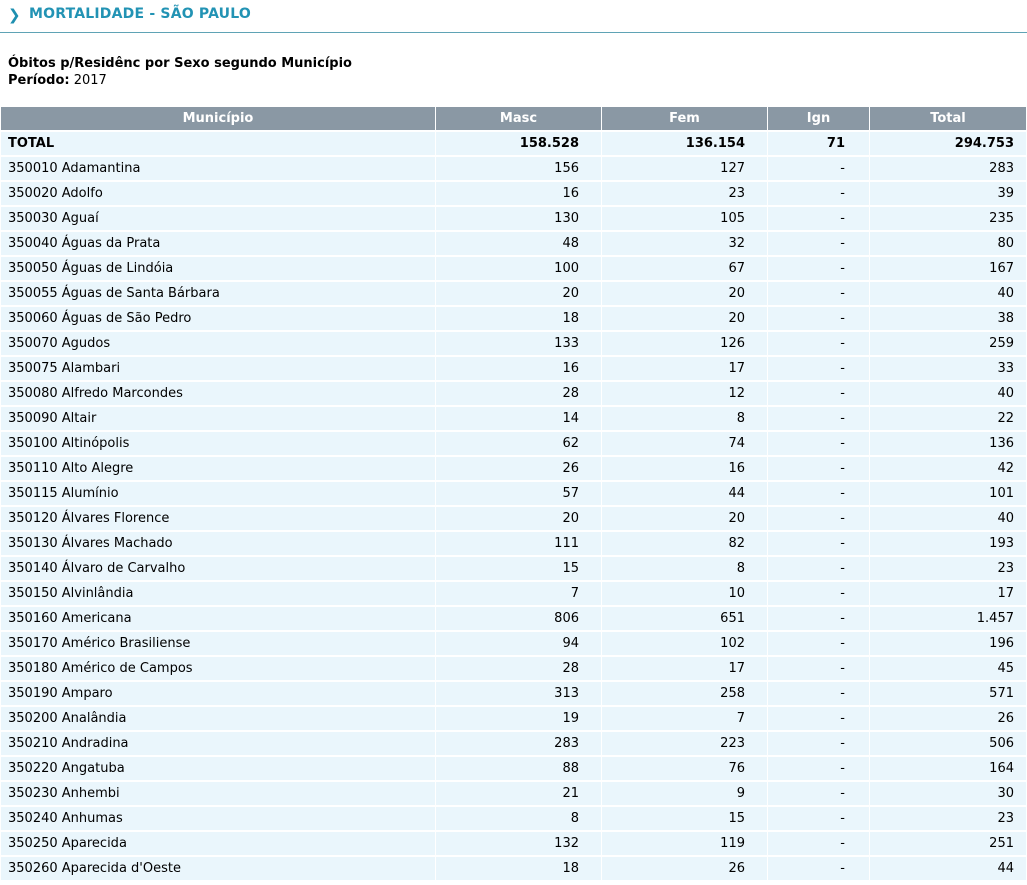 The image size is (1027, 885). I want to click on cell-total: 251, so click(948, 844).